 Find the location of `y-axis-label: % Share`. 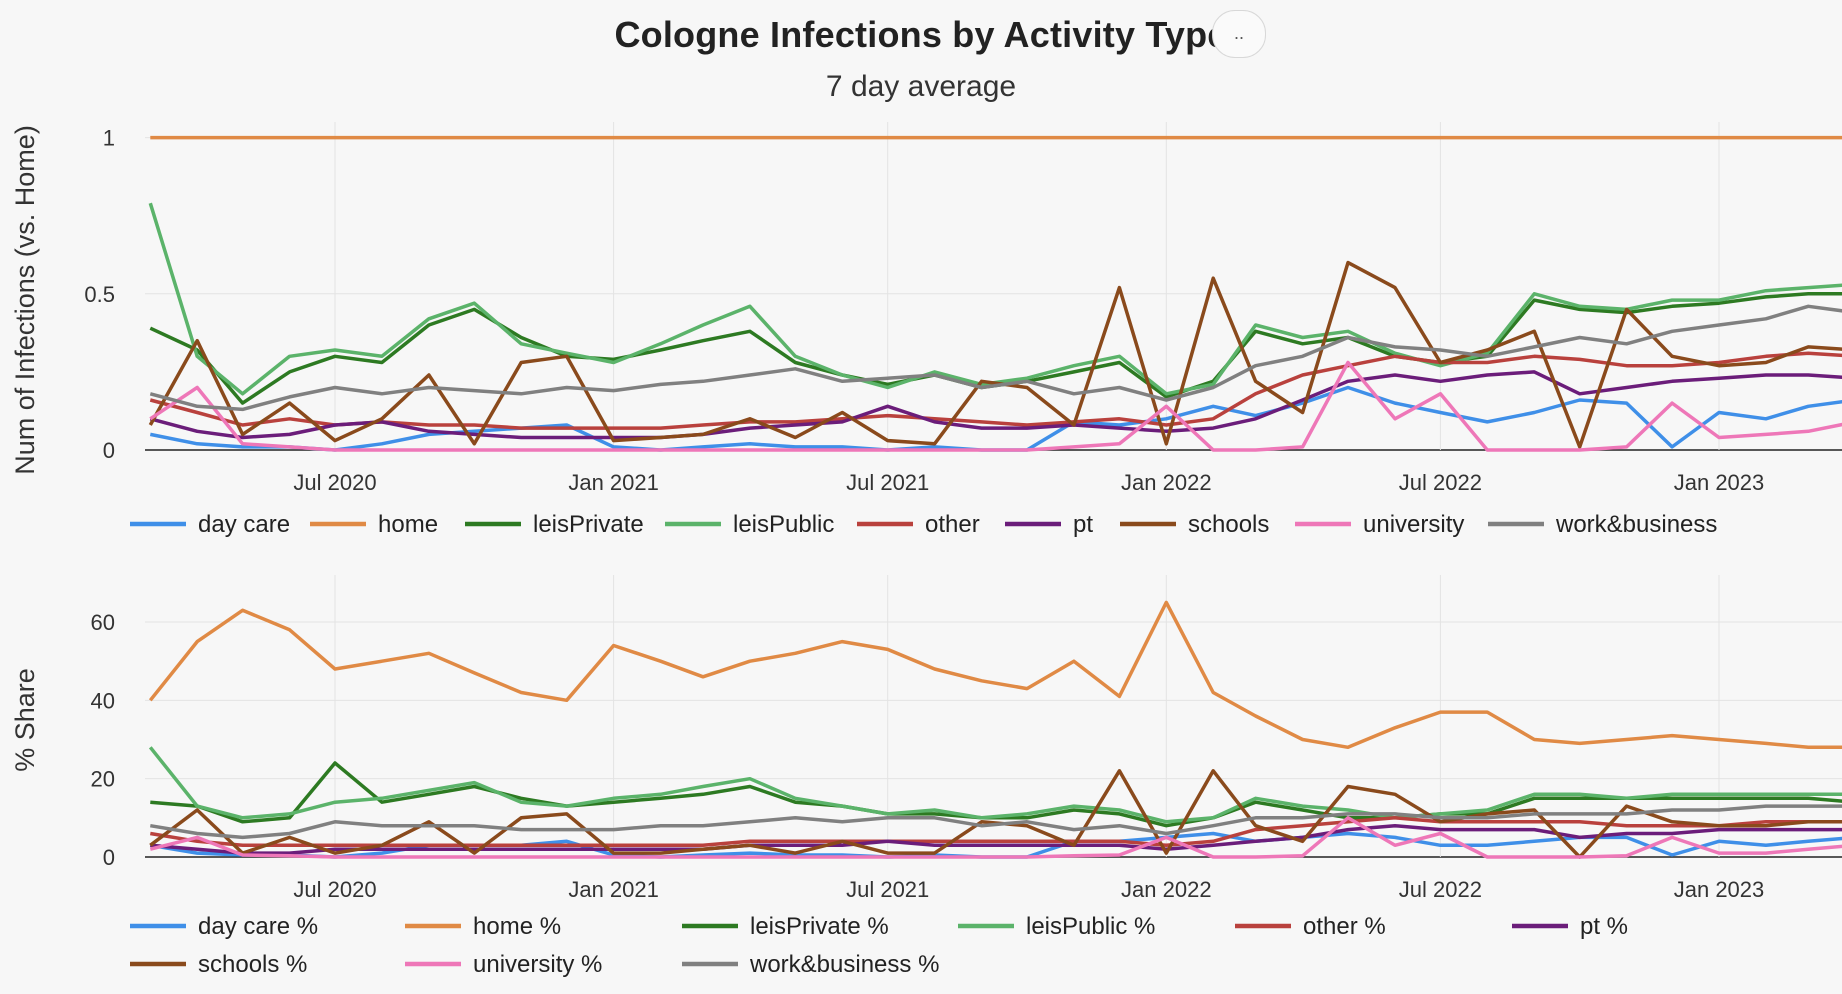

y-axis-label: % Share is located at coordinates (25, 720).